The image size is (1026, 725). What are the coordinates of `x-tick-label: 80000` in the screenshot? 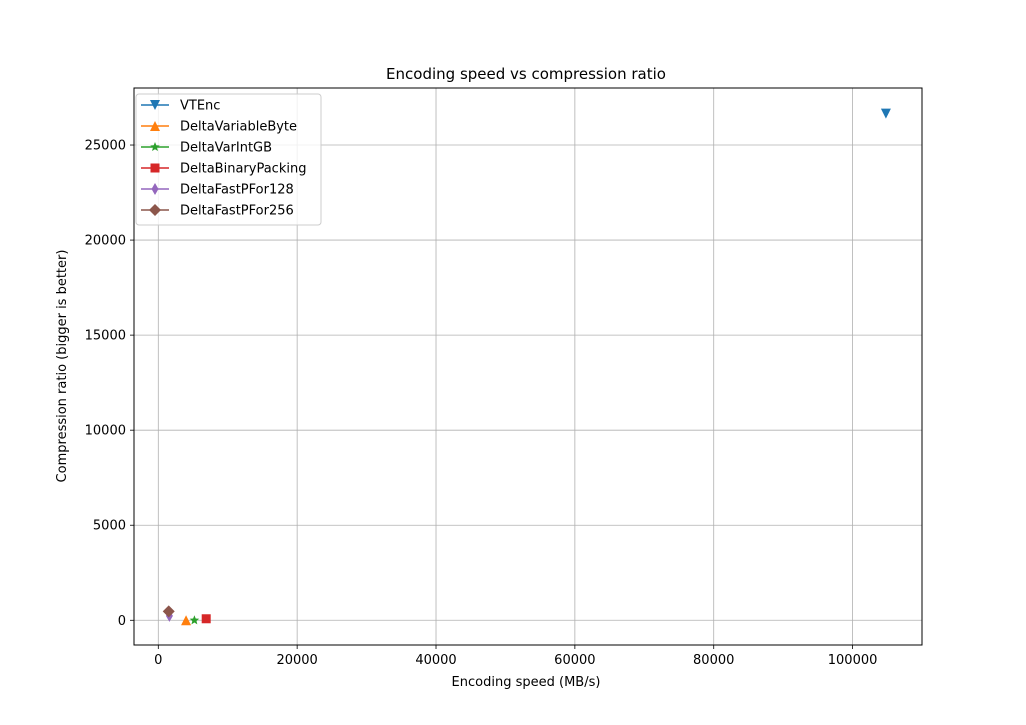 It's located at (713, 660).